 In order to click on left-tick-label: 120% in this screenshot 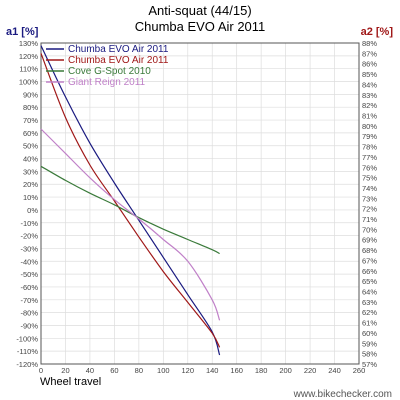, I will do `click(29, 56)`.